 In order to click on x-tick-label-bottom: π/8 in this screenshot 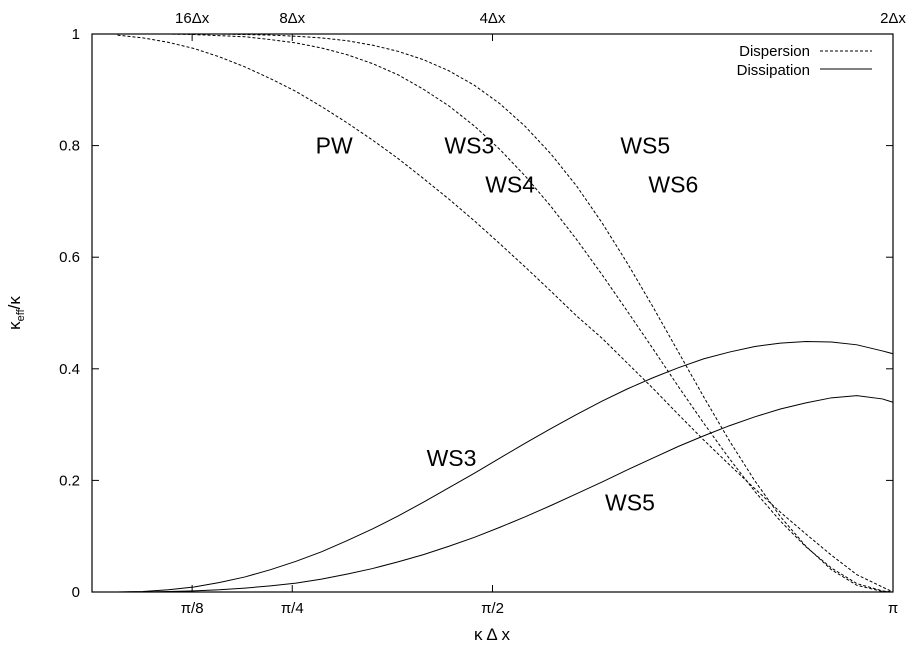, I will do `click(192, 608)`.